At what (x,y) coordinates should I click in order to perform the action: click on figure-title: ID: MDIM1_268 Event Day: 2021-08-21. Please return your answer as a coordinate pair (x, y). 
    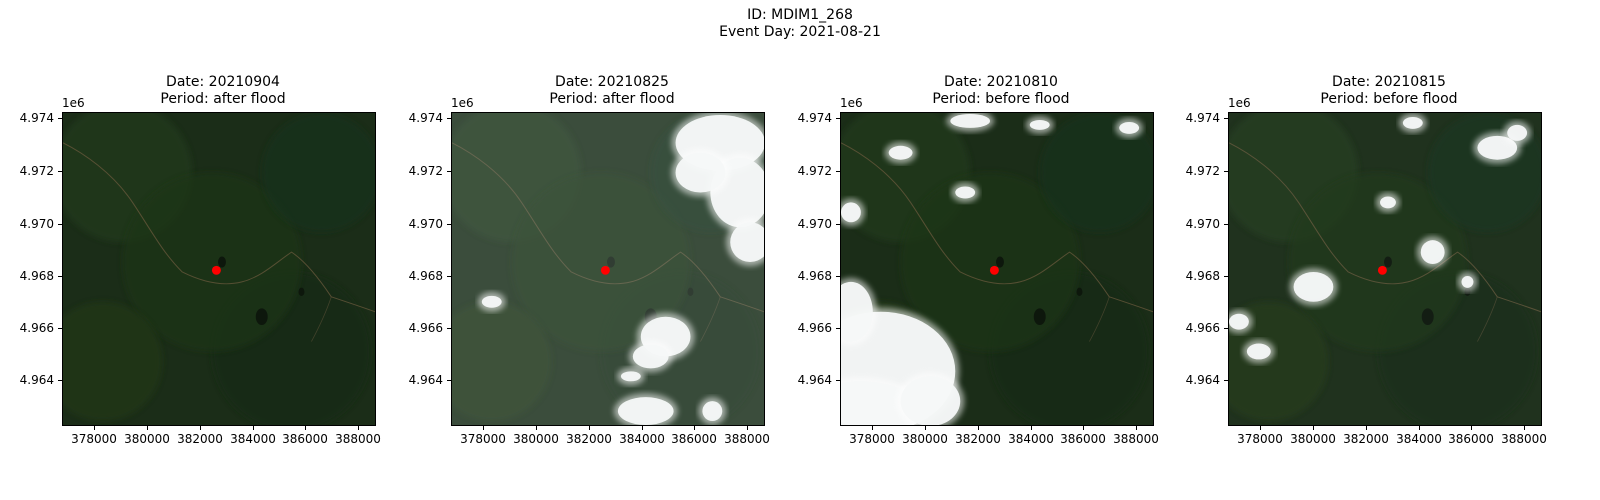
    Looking at the image, I should click on (800, 24).